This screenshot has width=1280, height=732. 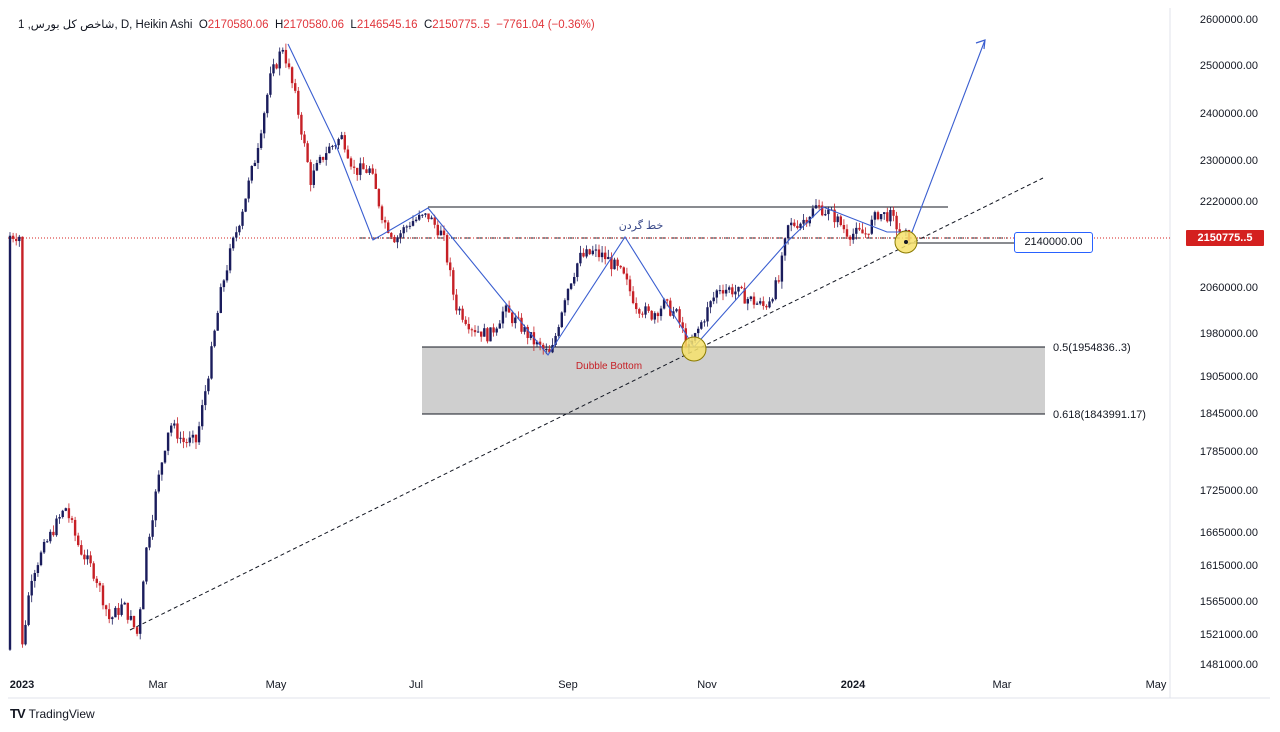 What do you see at coordinates (1053, 242) in the screenshot?
I see `price-callout: 2140000.00` at bounding box center [1053, 242].